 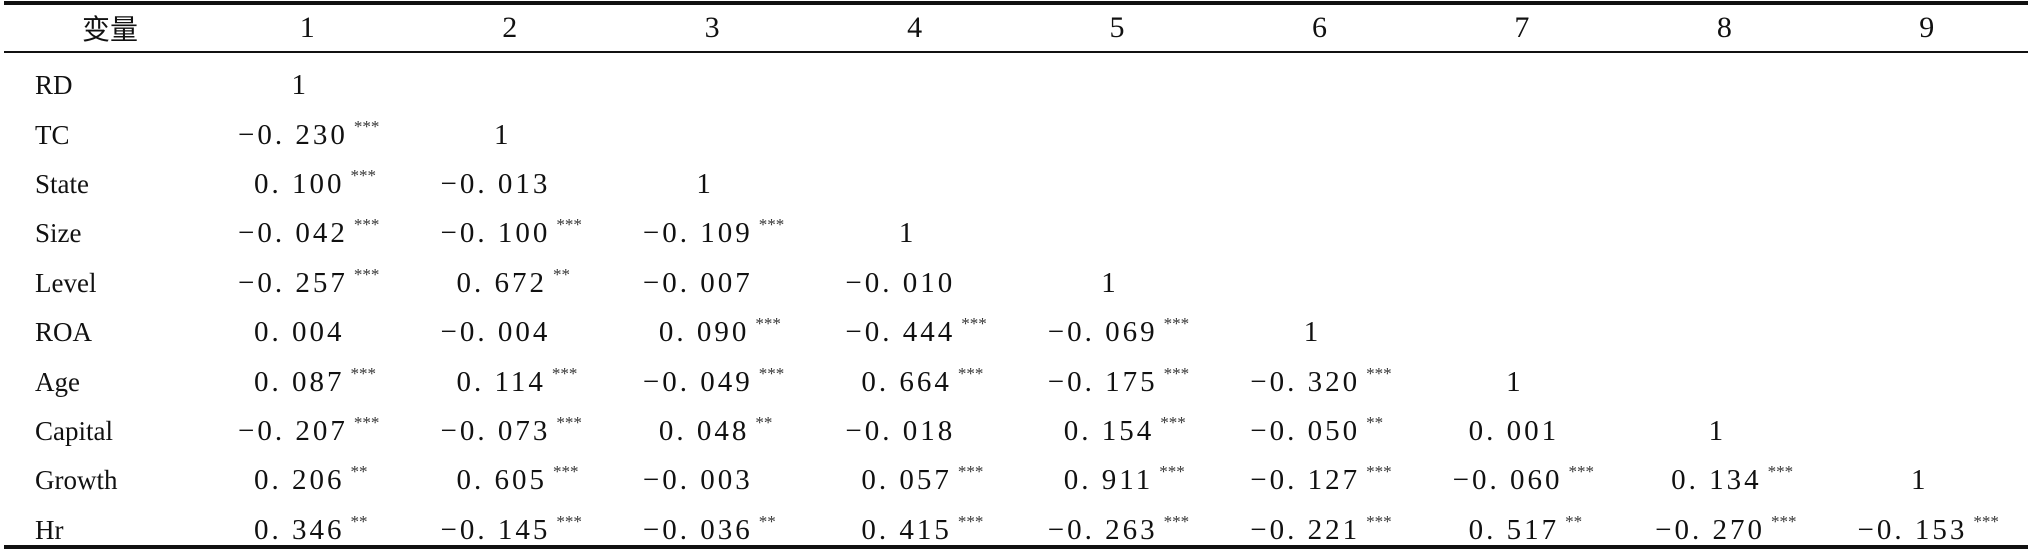 I want to click on correlation-cell: 0. 415 ***, so click(x=914, y=530).